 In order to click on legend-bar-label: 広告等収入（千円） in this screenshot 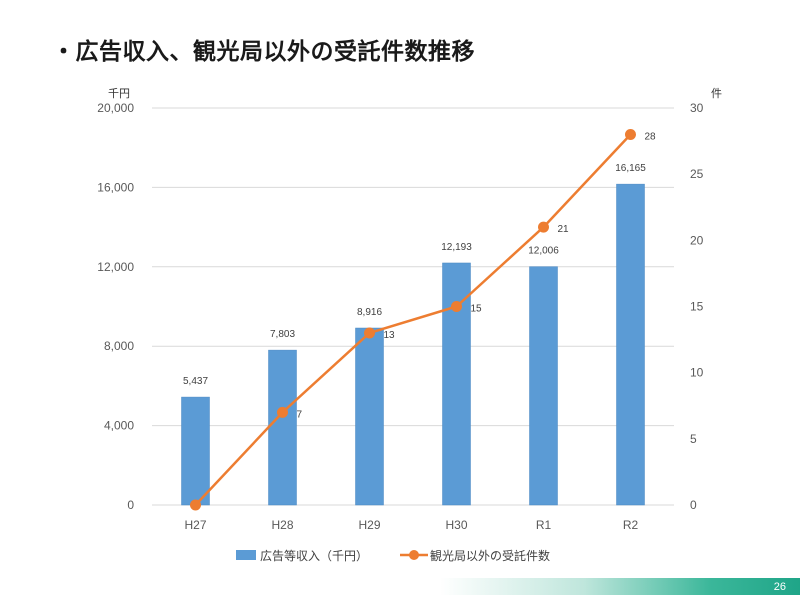, I will do `click(314, 556)`.